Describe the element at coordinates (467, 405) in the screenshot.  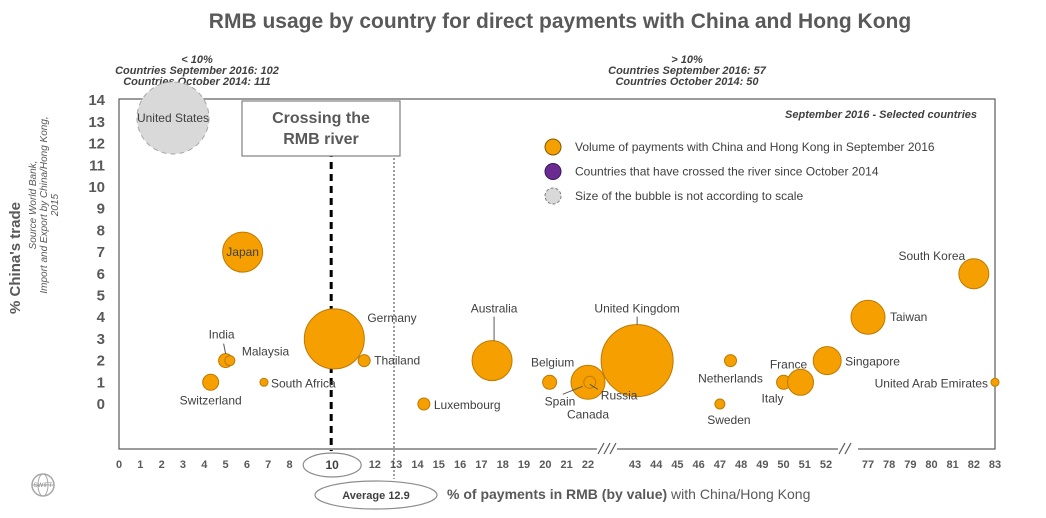
I see `bubble-label: Luxembourg` at that location.